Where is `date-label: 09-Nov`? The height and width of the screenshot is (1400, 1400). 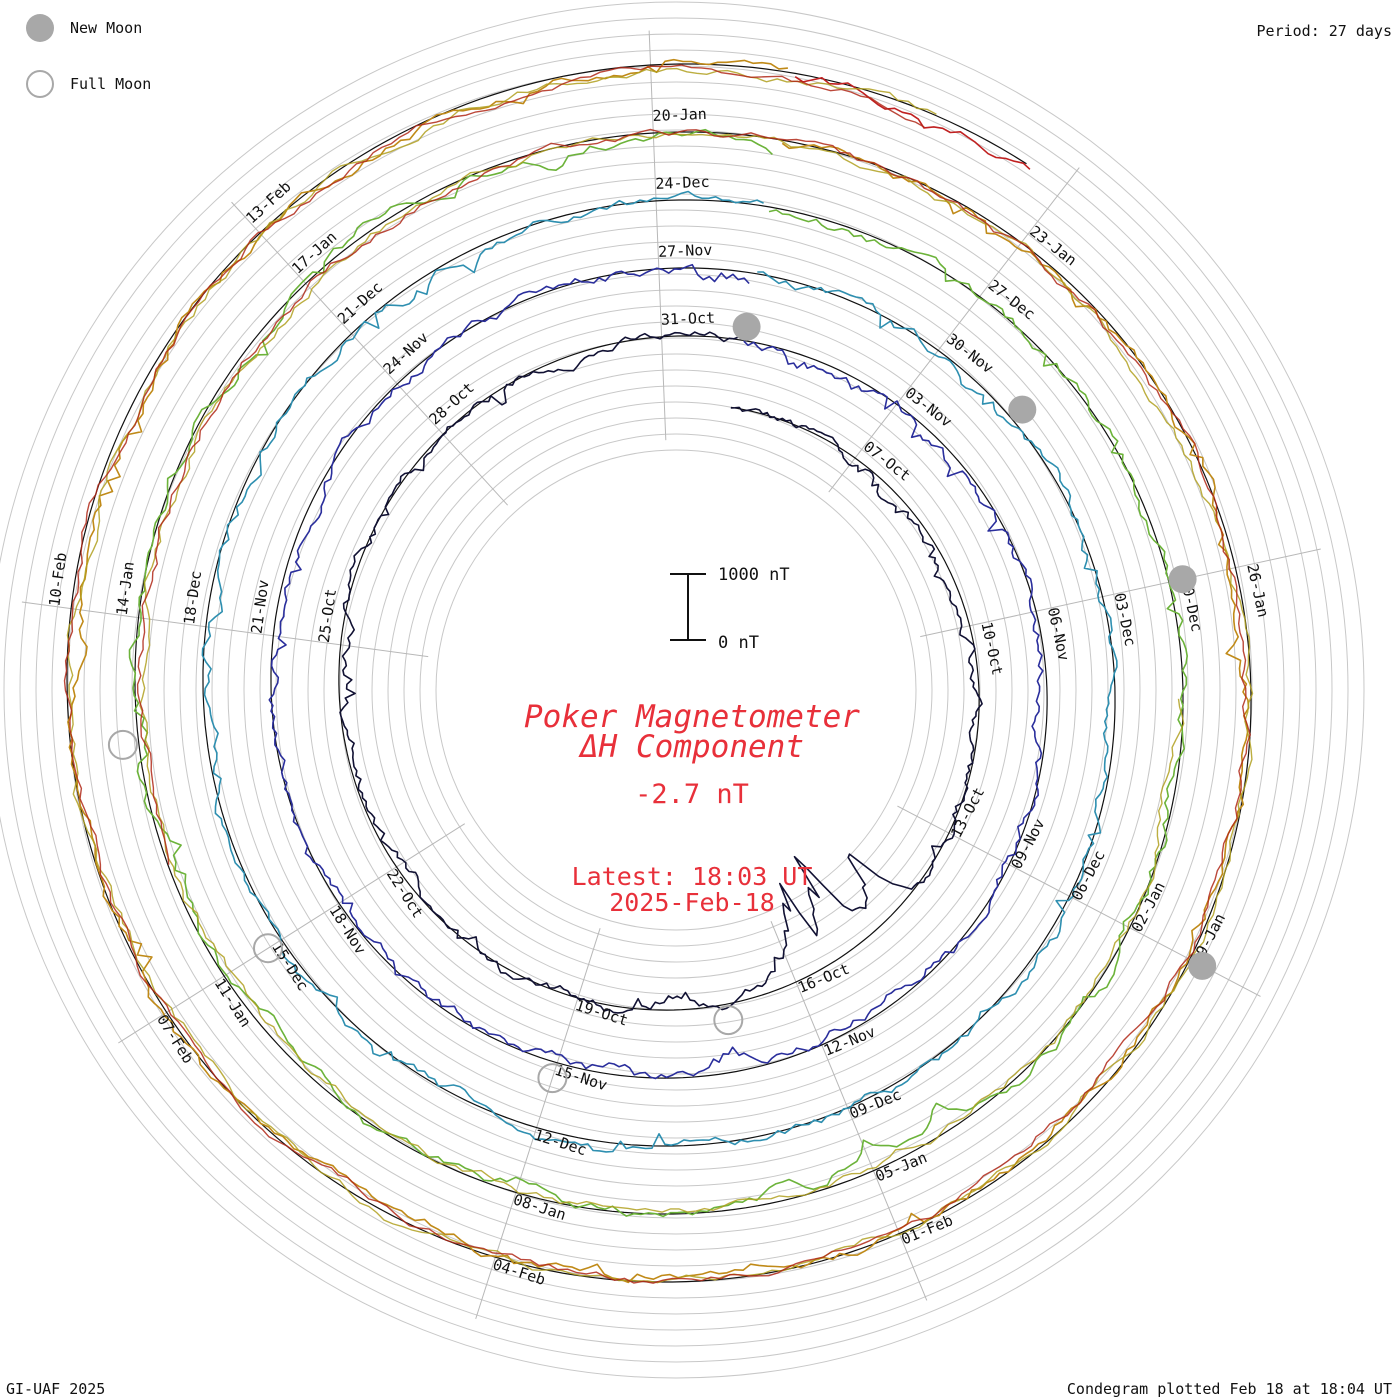
date-label: 09-Nov is located at coordinates (1027, 844).